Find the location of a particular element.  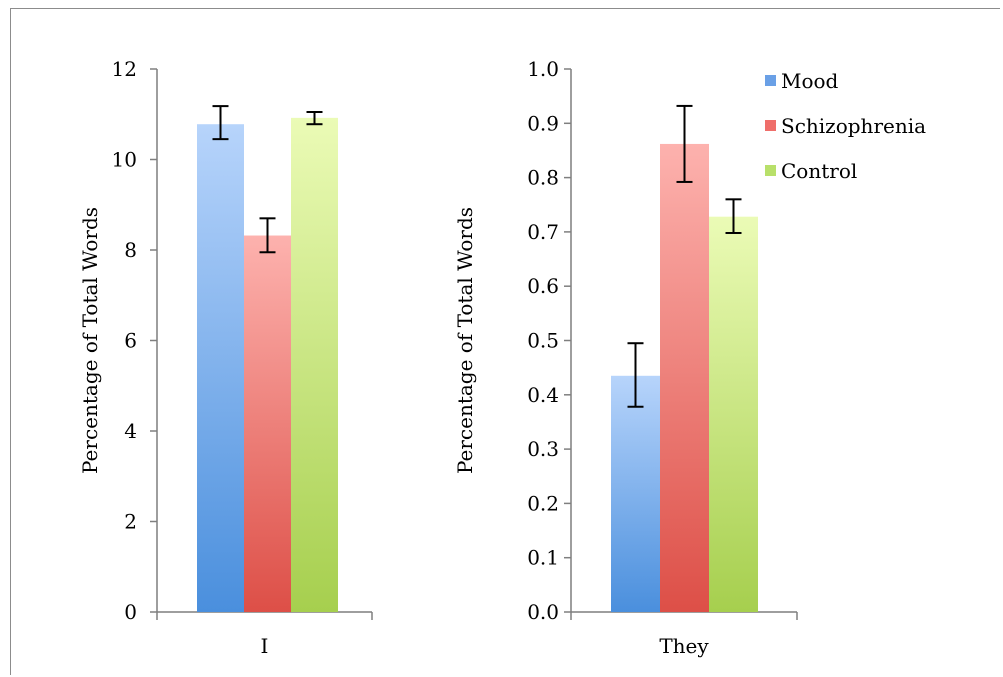

legend: Mood Schizophrenia Control is located at coordinates (845, 126).